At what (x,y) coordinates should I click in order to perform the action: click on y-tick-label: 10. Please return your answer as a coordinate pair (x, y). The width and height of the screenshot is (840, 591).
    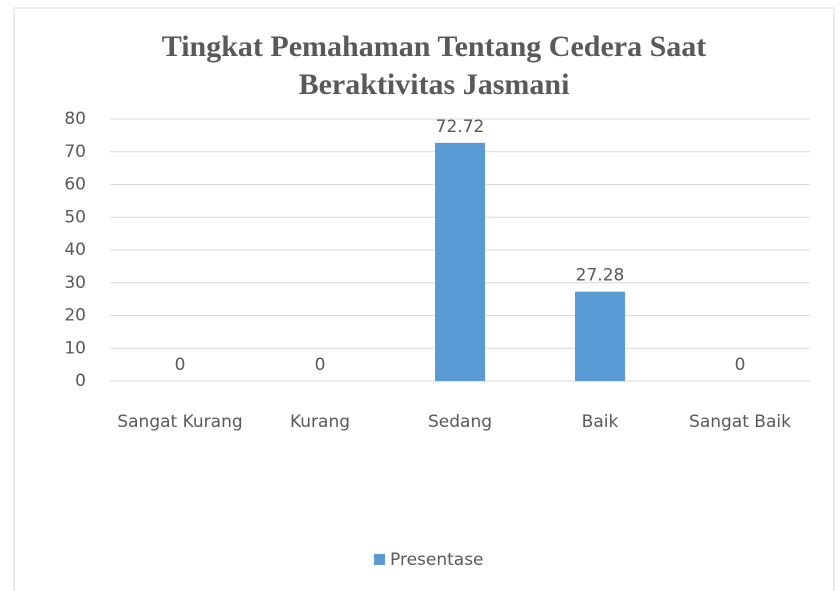
    Looking at the image, I should click on (75, 348).